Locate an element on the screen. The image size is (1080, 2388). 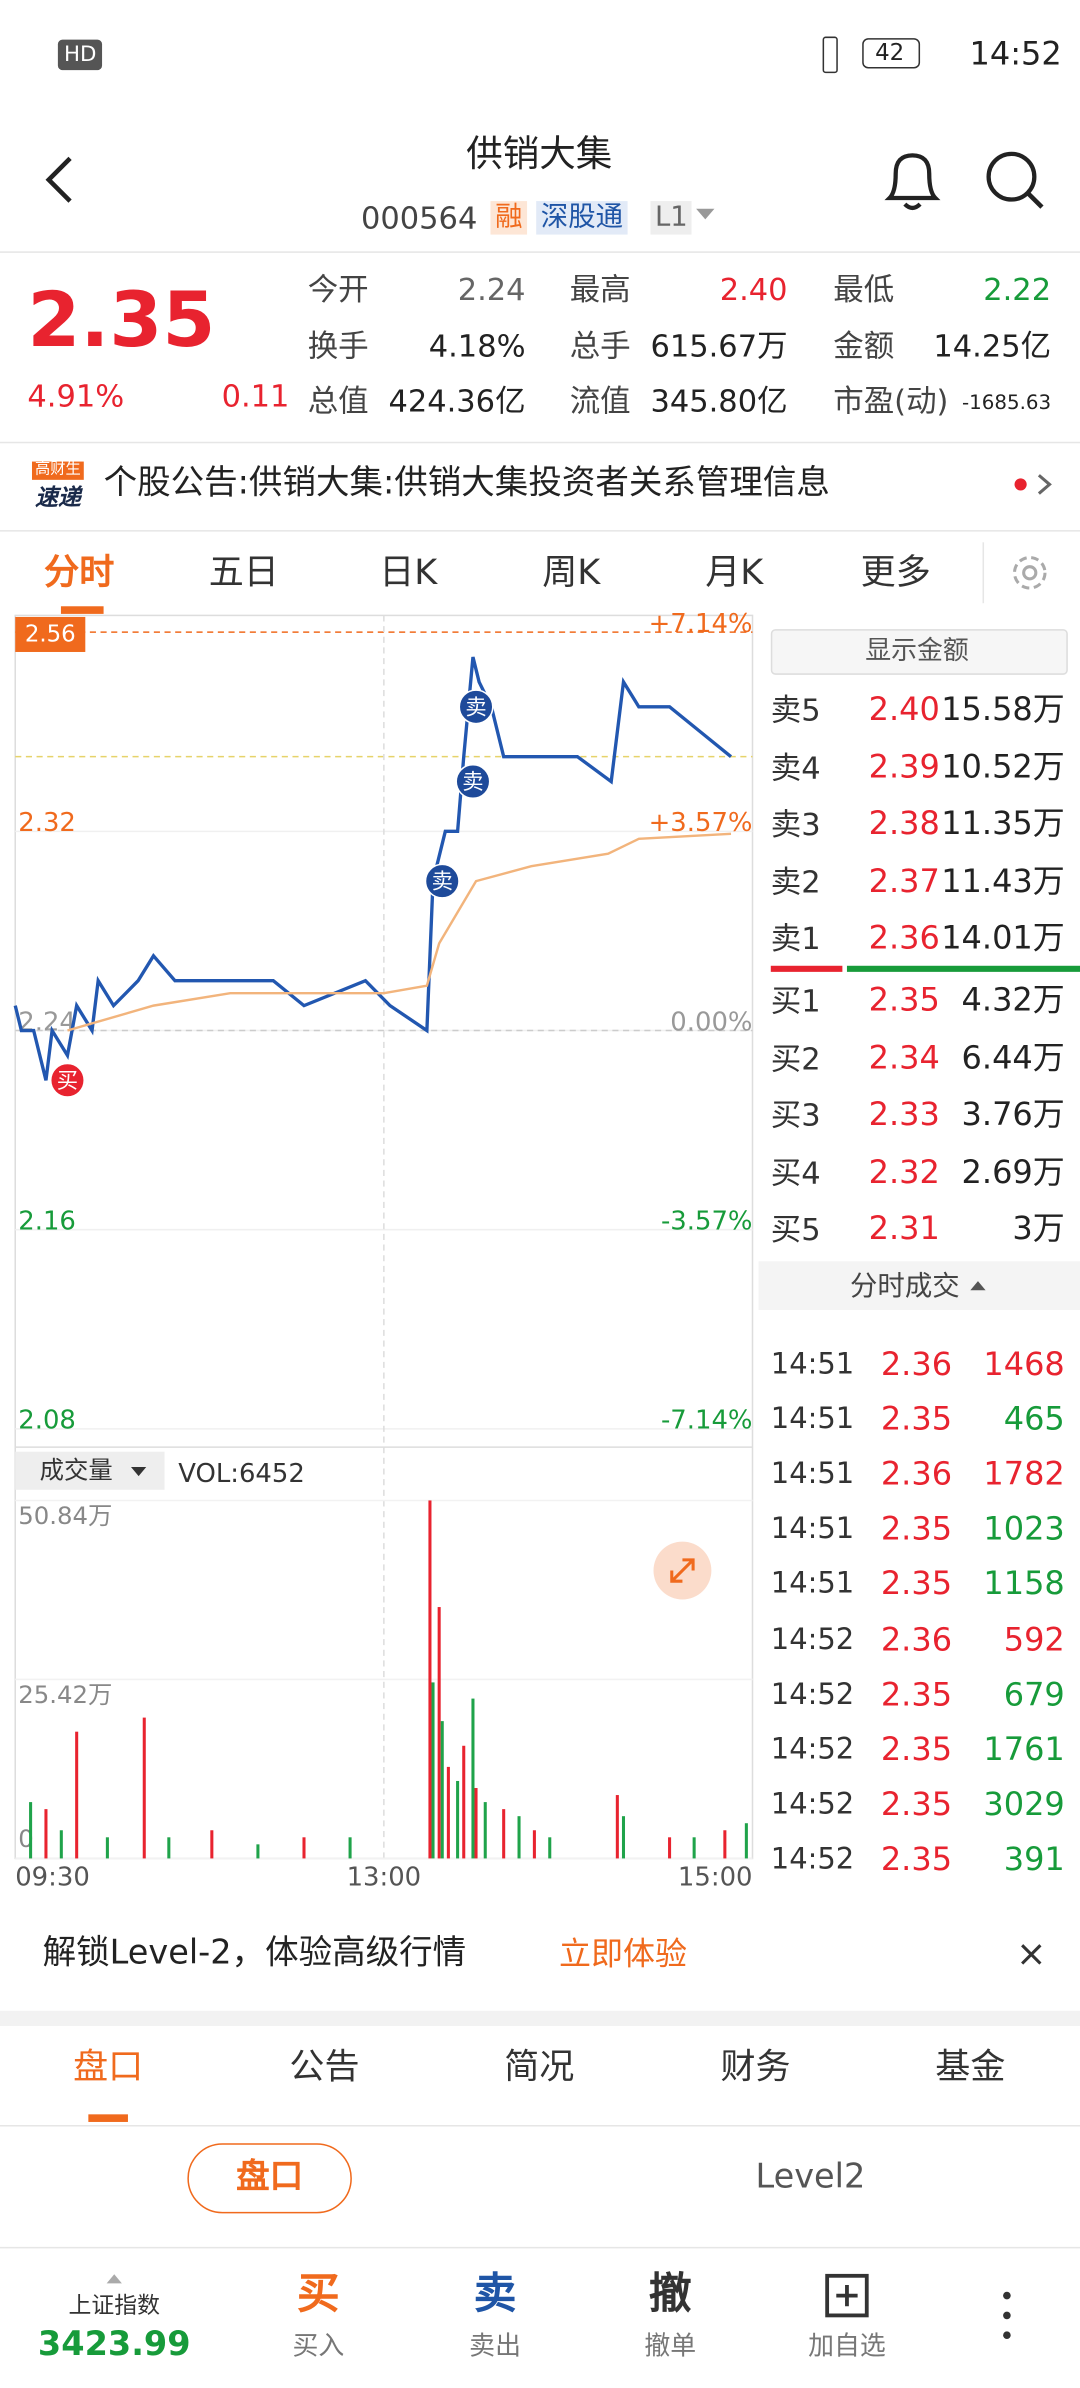
settings-button is located at coordinates (1029, 572).